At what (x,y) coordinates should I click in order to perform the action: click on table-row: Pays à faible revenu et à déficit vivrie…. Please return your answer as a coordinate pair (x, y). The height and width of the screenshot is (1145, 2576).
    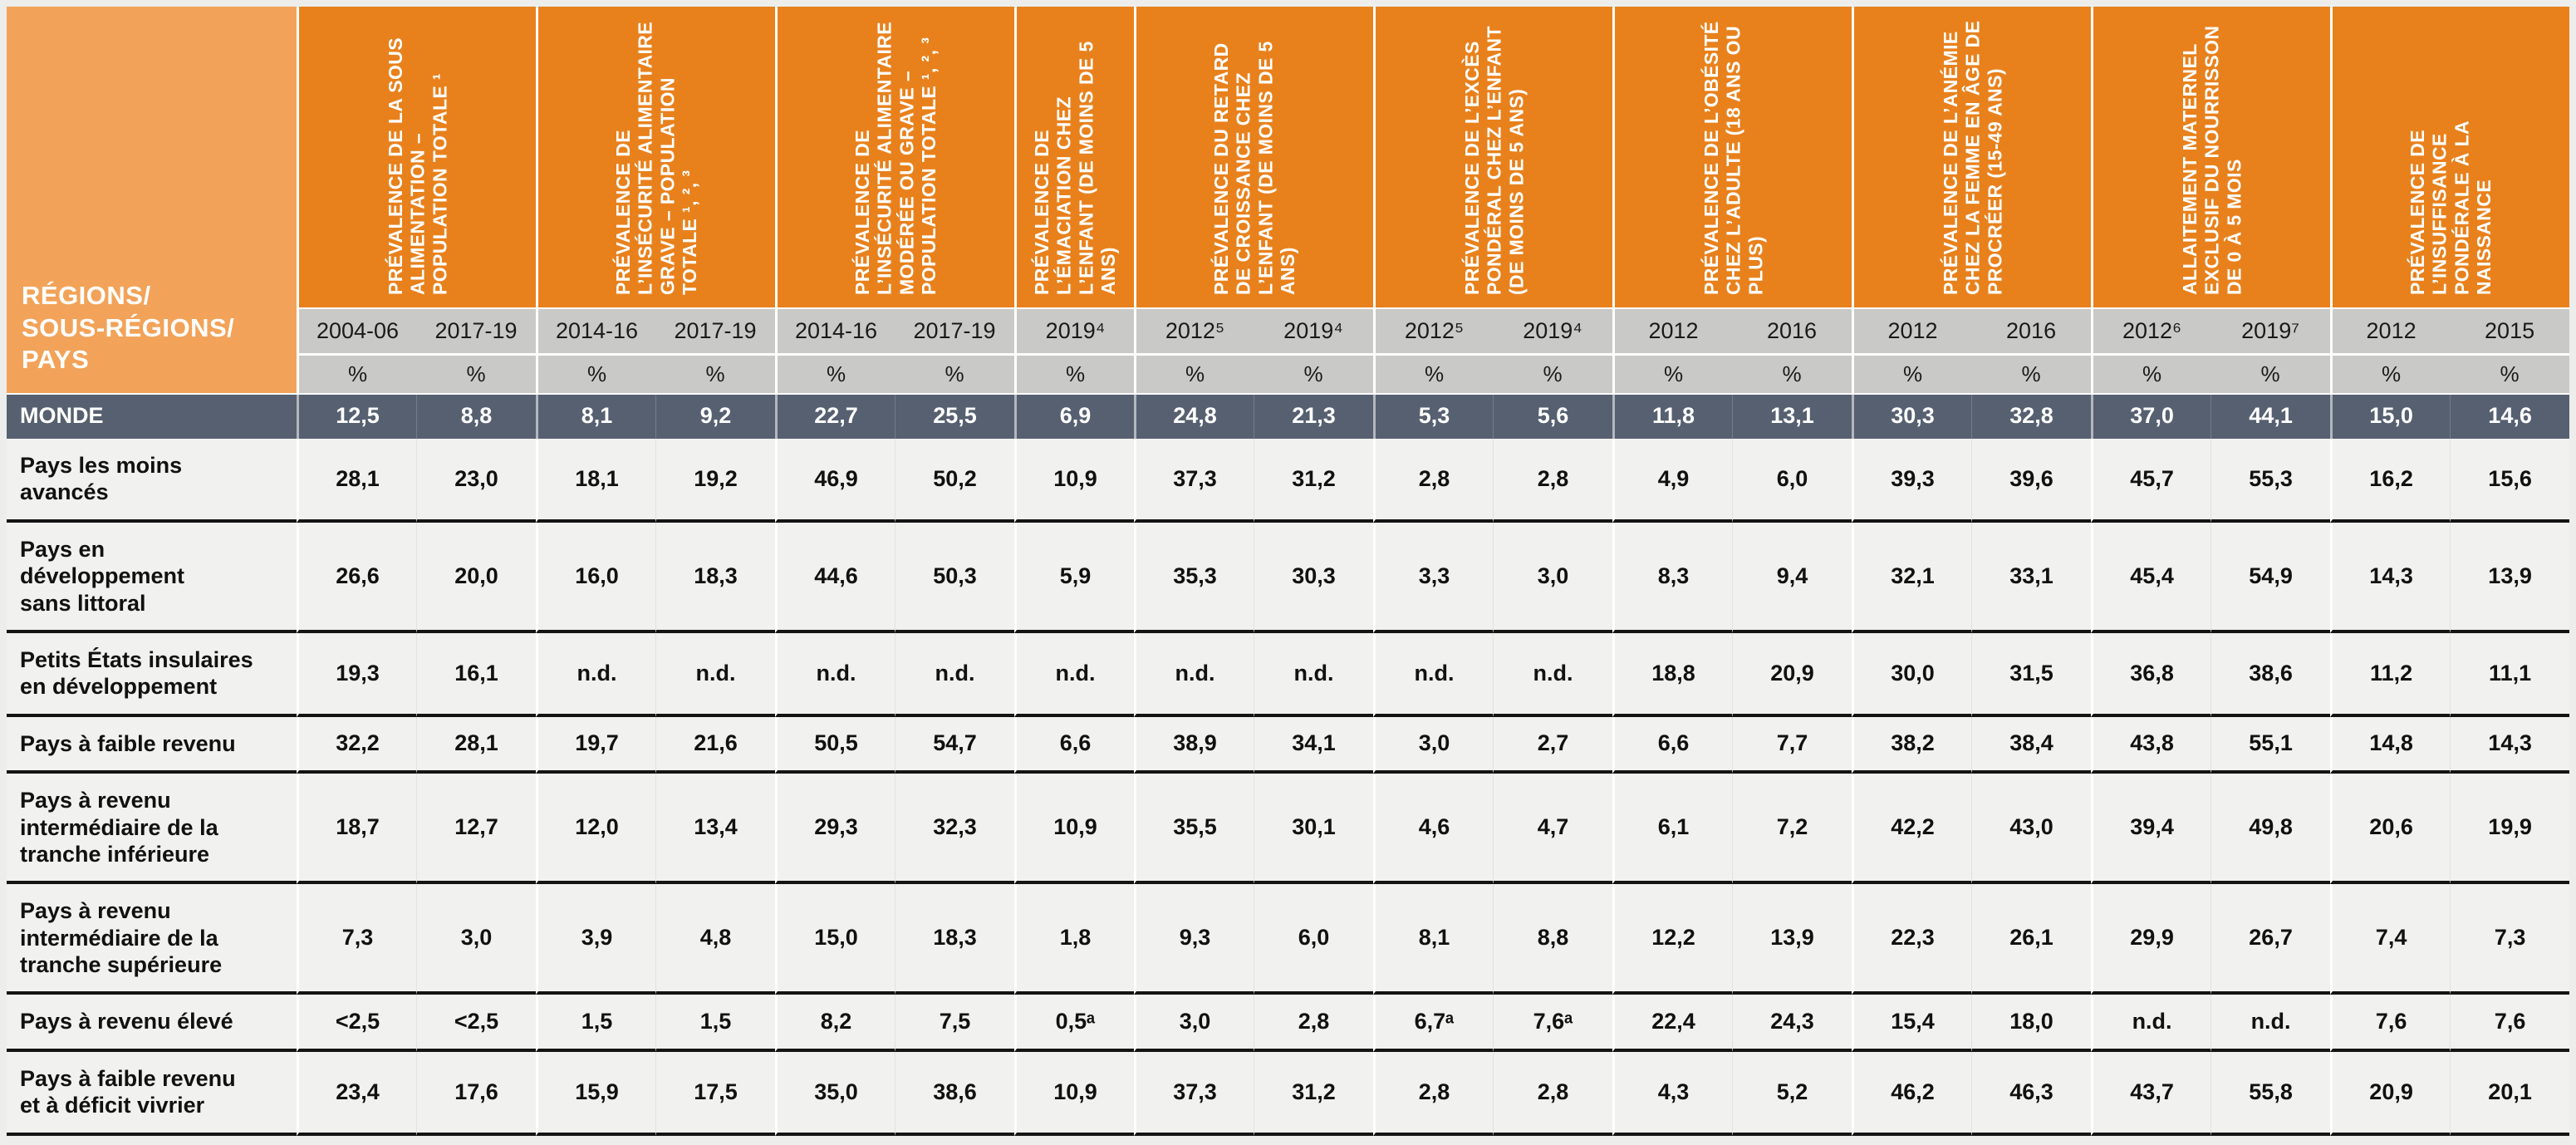
    Looking at the image, I should click on (1288, 1093).